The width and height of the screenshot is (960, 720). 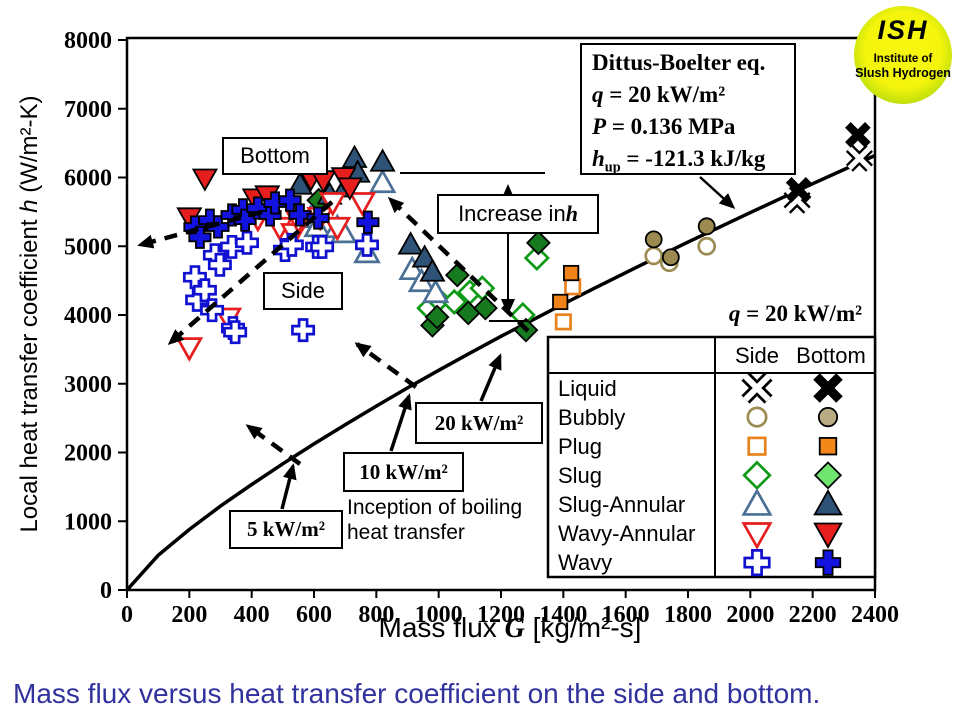 What do you see at coordinates (757, 536) in the screenshot?
I see `legend-symbol-side-wavy-annular` at bounding box center [757, 536].